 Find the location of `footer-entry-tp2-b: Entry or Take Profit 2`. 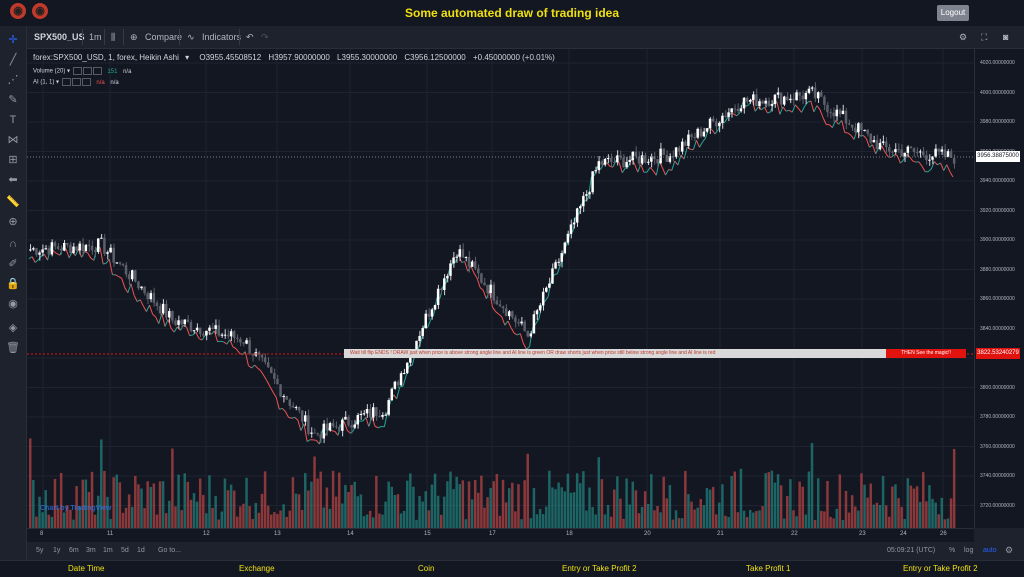

footer-entry-tp2-b: Entry or Take Profit 2 is located at coordinates (940, 568).